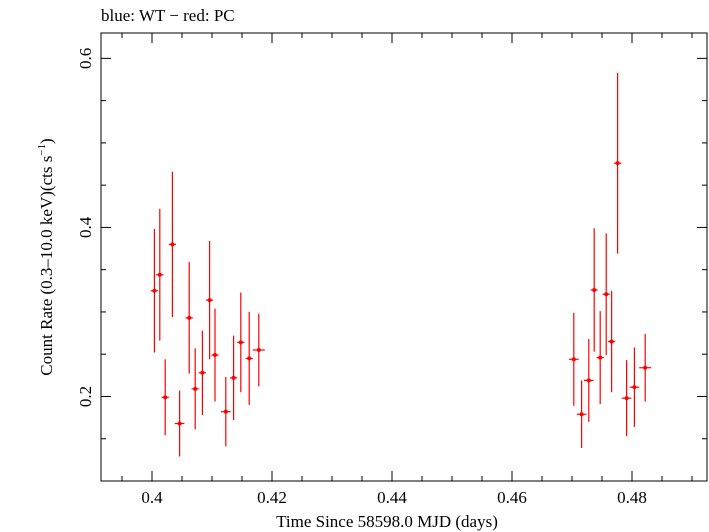 This screenshot has height=532, width=709. I want to click on y-tick-label: 0.4, so click(85, 227).